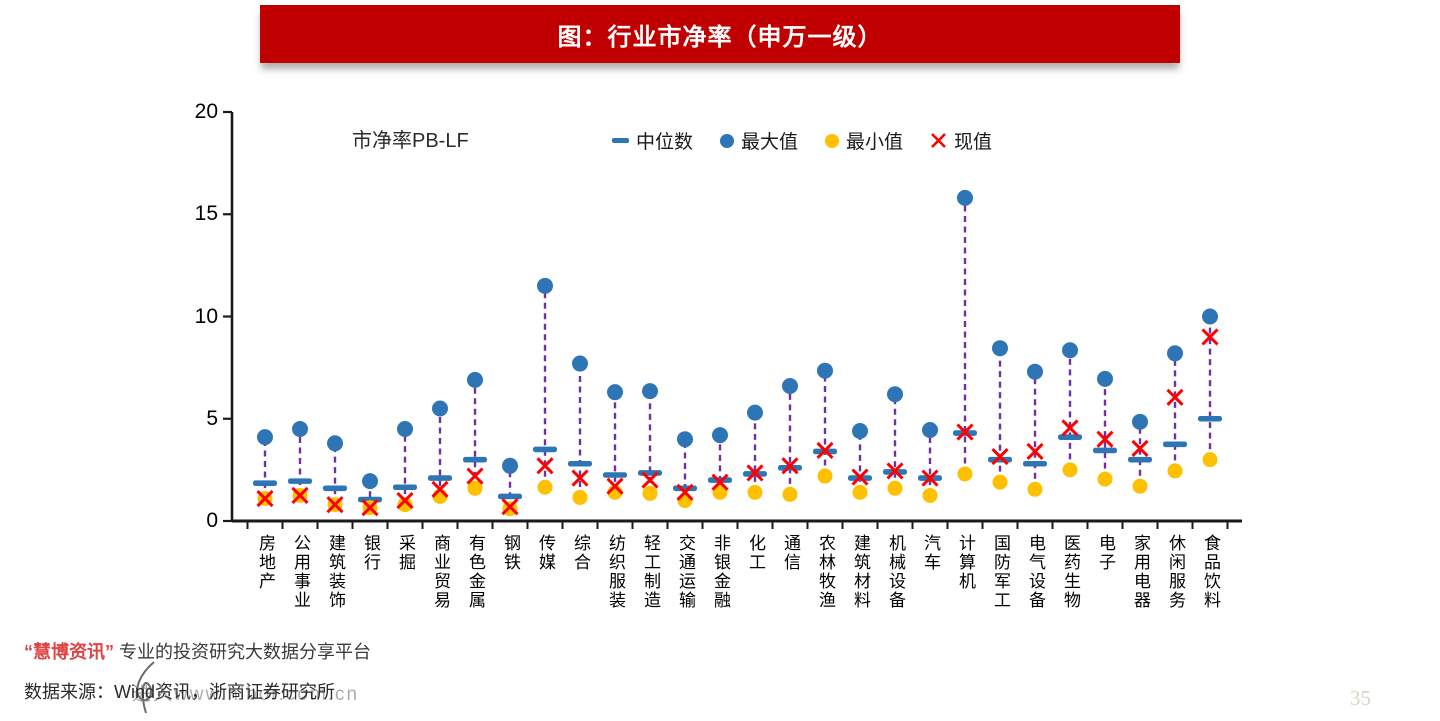  Describe the element at coordinates (1210, 572) in the screenshot. I see `x-category-label: 食品饮料` at that location.